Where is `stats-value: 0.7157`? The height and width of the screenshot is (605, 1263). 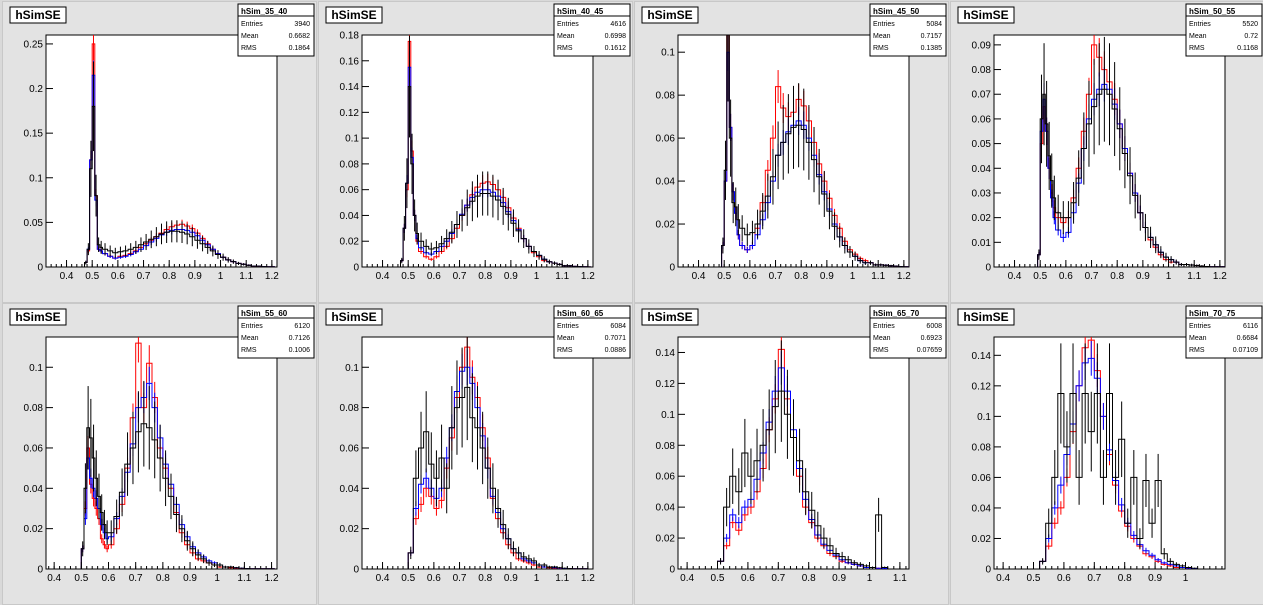 stats-value: 0.7157 is located at coordinates (932, 36).